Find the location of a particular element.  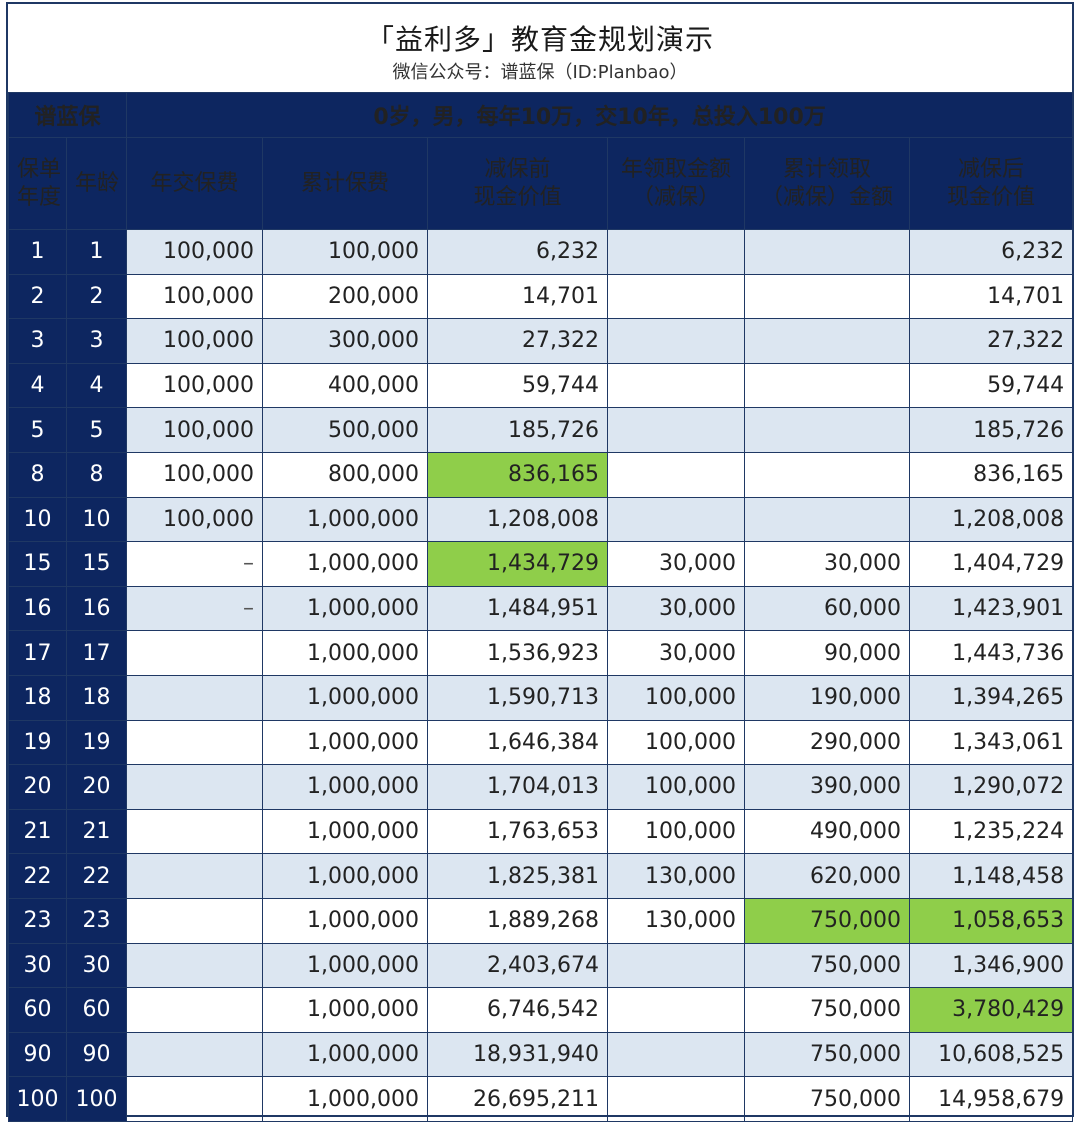

policy-year-cell: 23 is located at coordinates (37, 920).